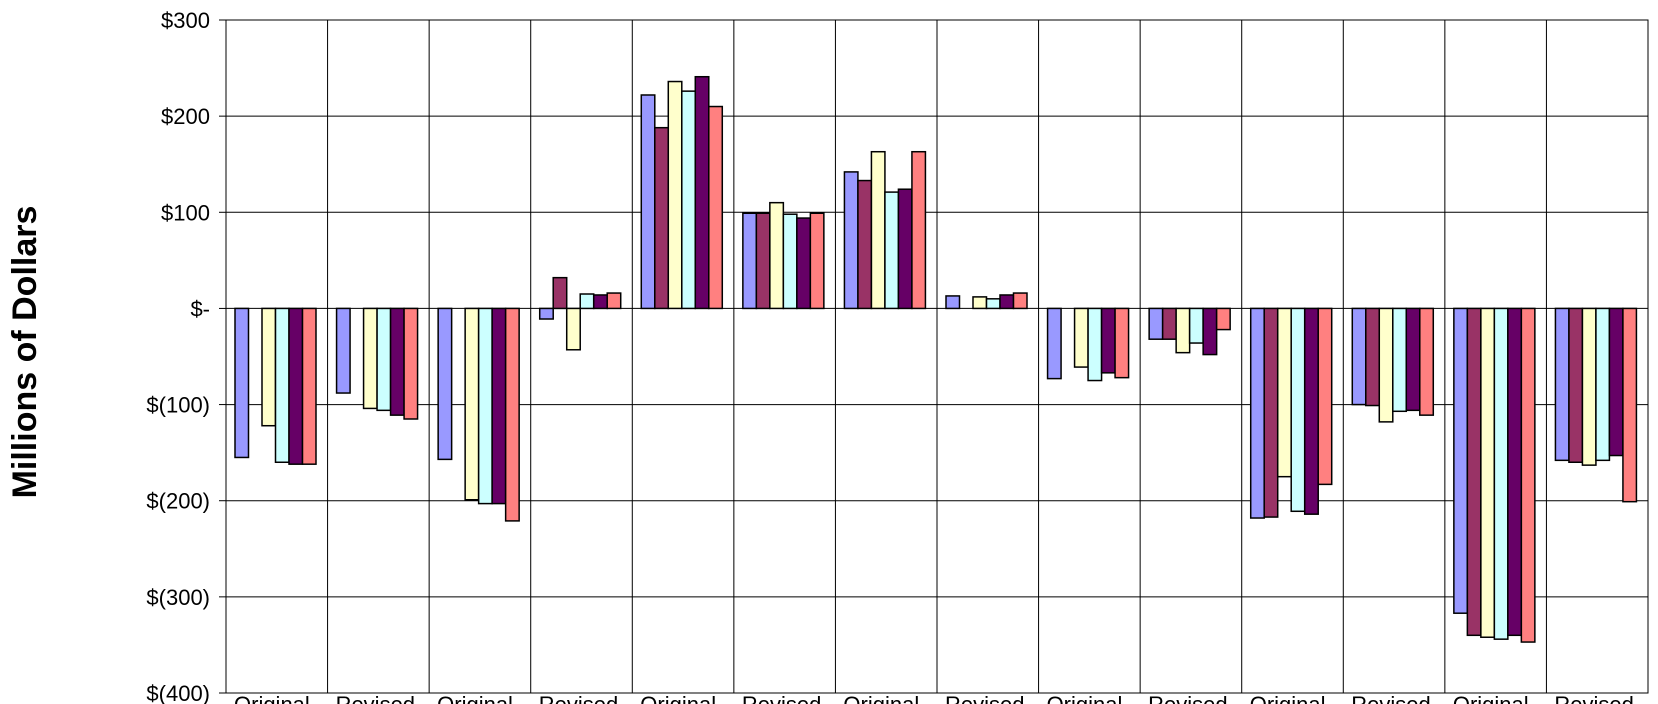  Describe the element at coordinates (178, 597) in the screenshot. I see `y-tick-label: $(300)` at that location.